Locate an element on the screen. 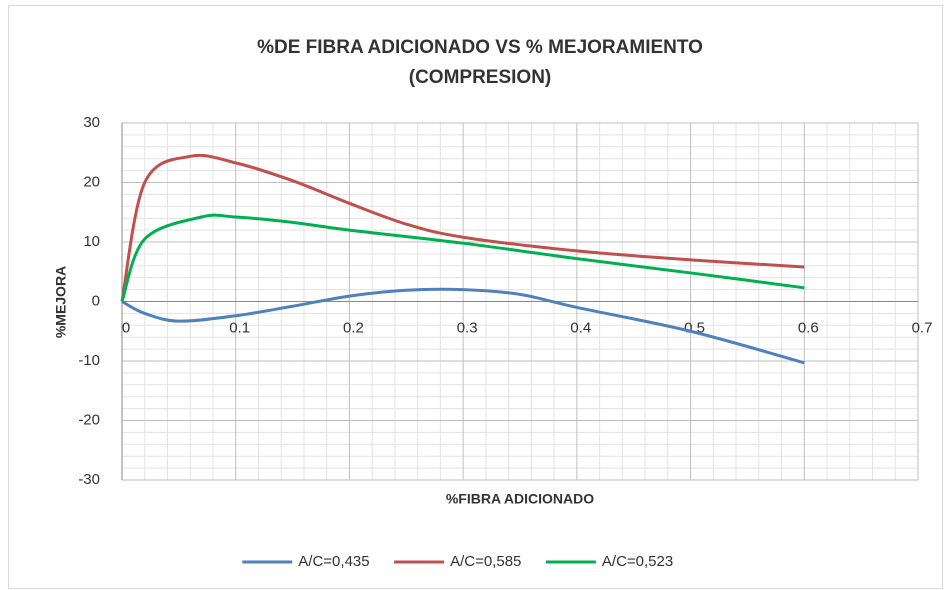  legend-label: A/C=0,585 is located at coordinates (485, 561).